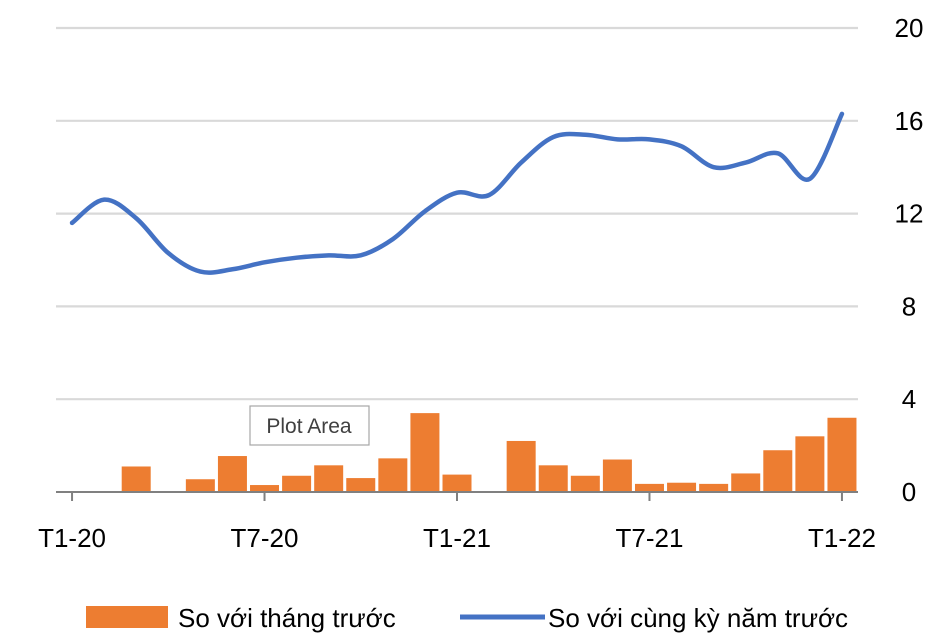  What do you see at coordinates (909, 214) in the screenshot?
I see `y-tick-label: 12` at bounding box center [909, 214].